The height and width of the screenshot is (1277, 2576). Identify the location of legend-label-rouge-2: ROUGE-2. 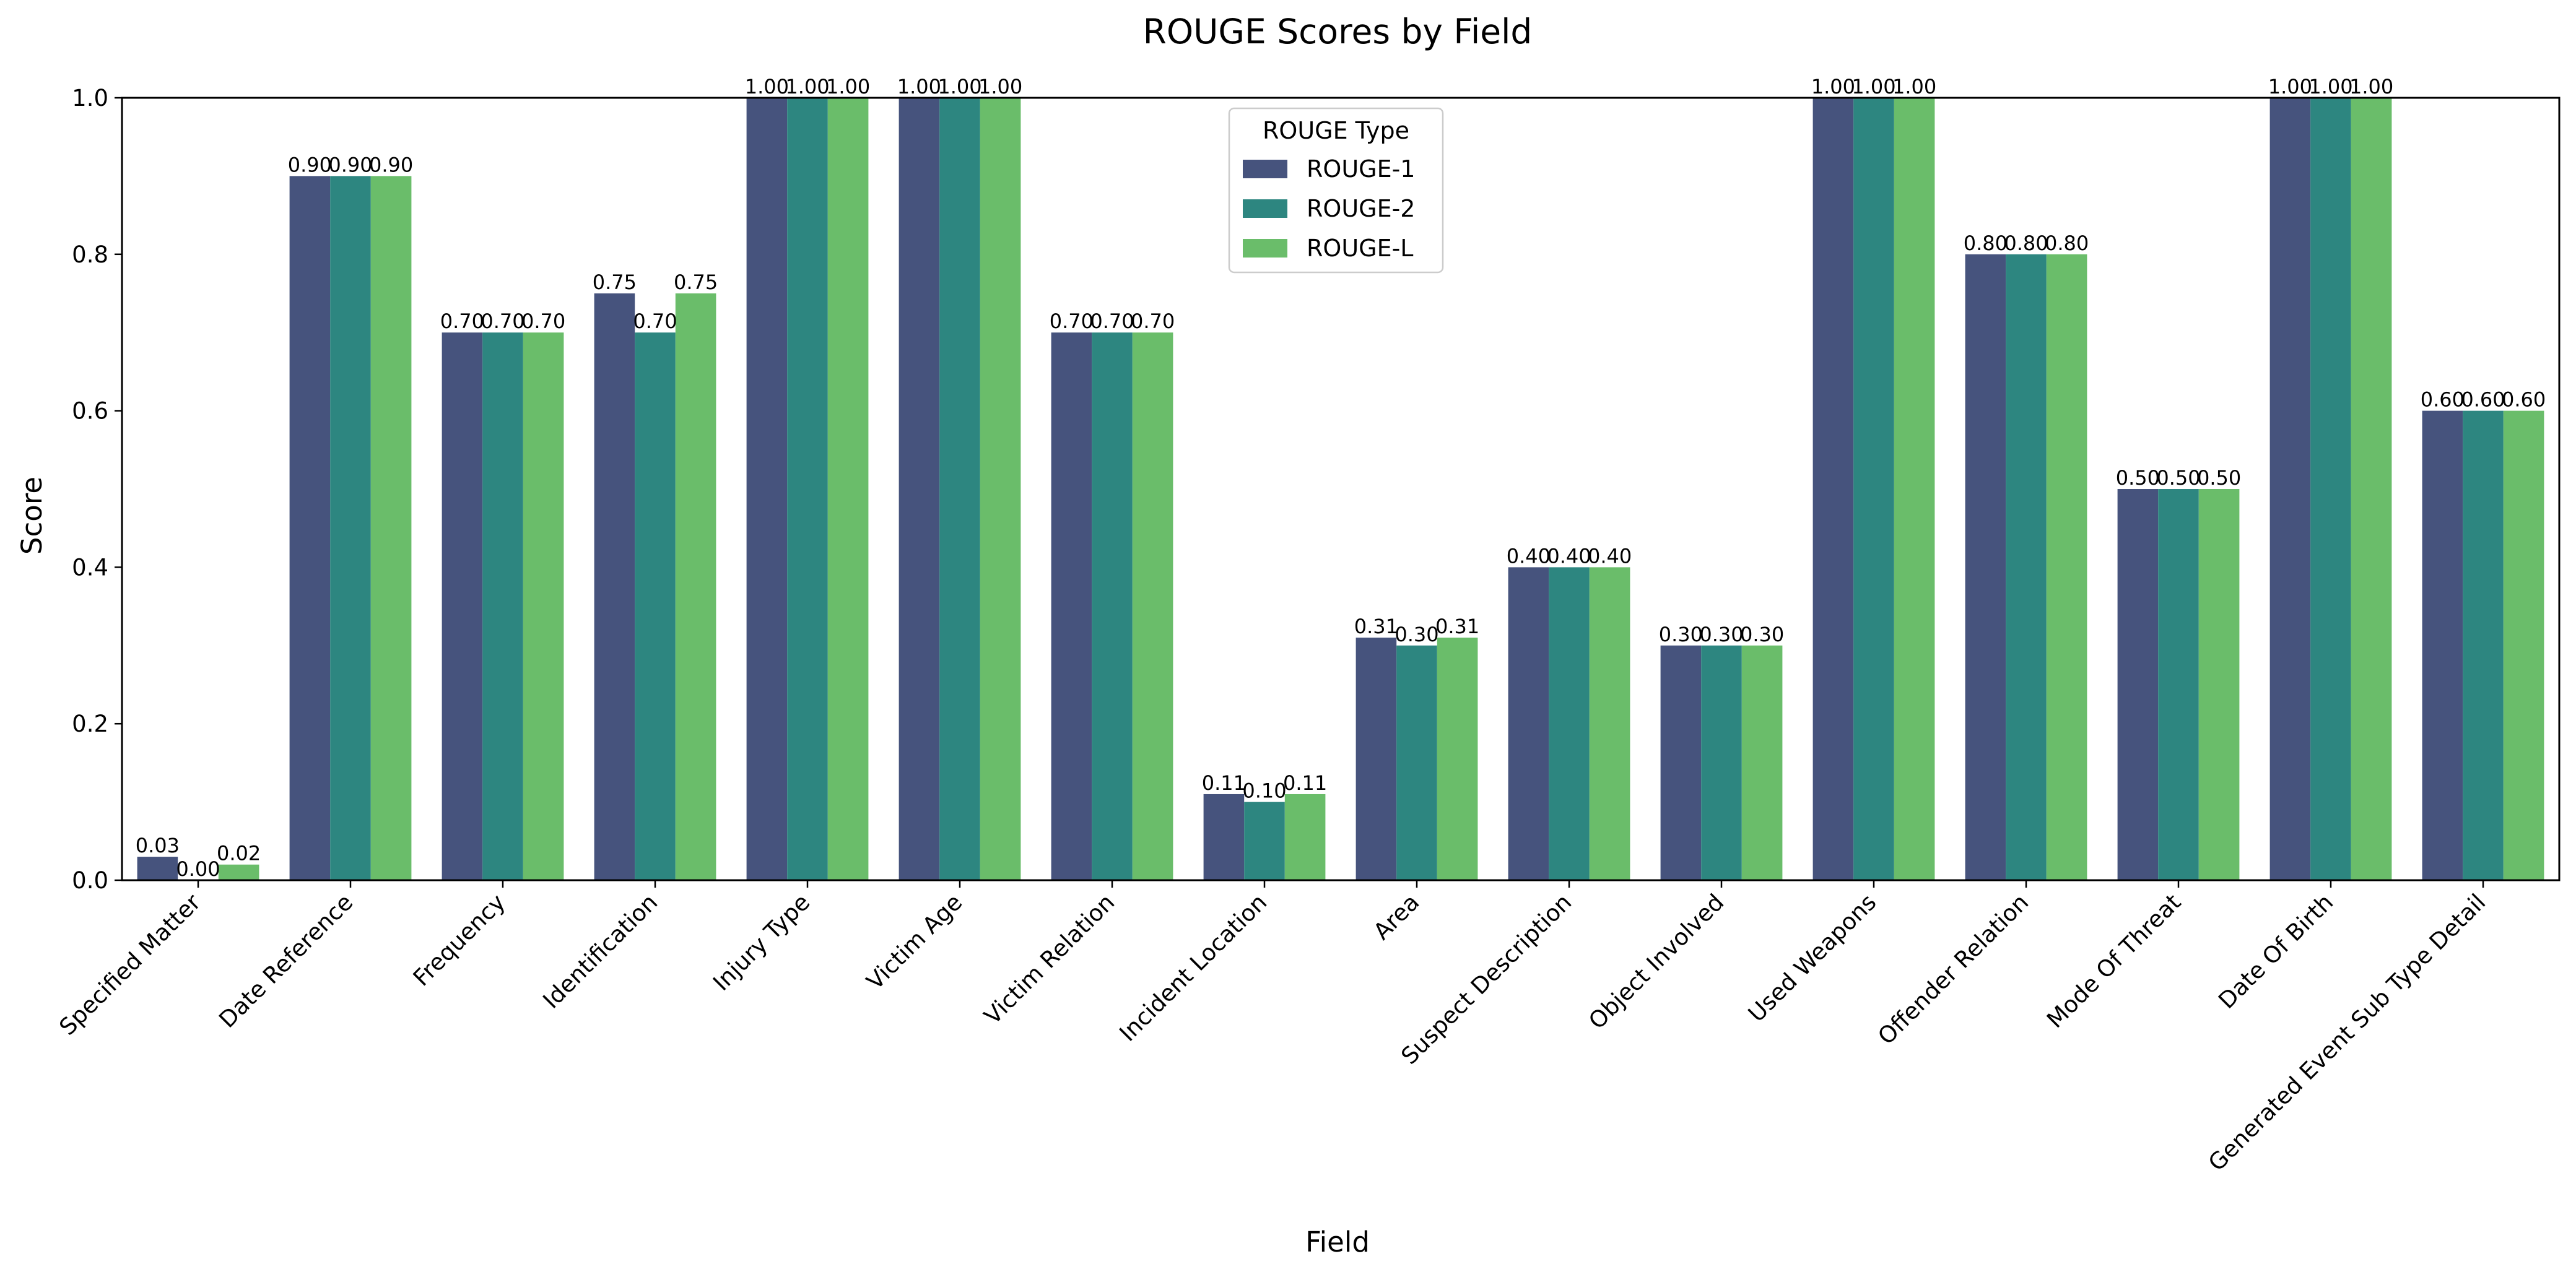
(1361, 209).